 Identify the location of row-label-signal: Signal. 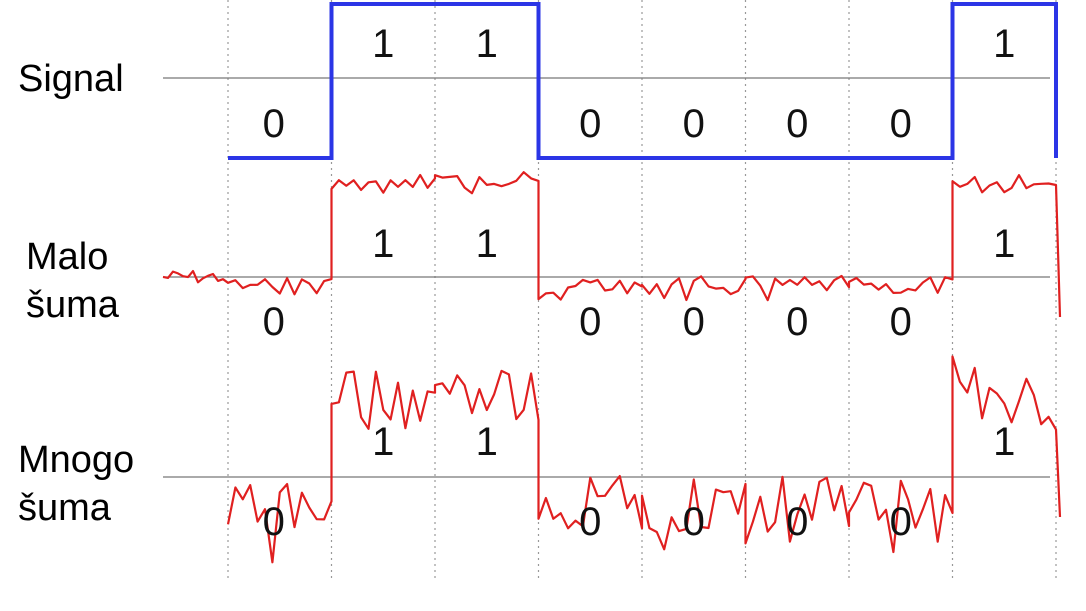
(71, 79).